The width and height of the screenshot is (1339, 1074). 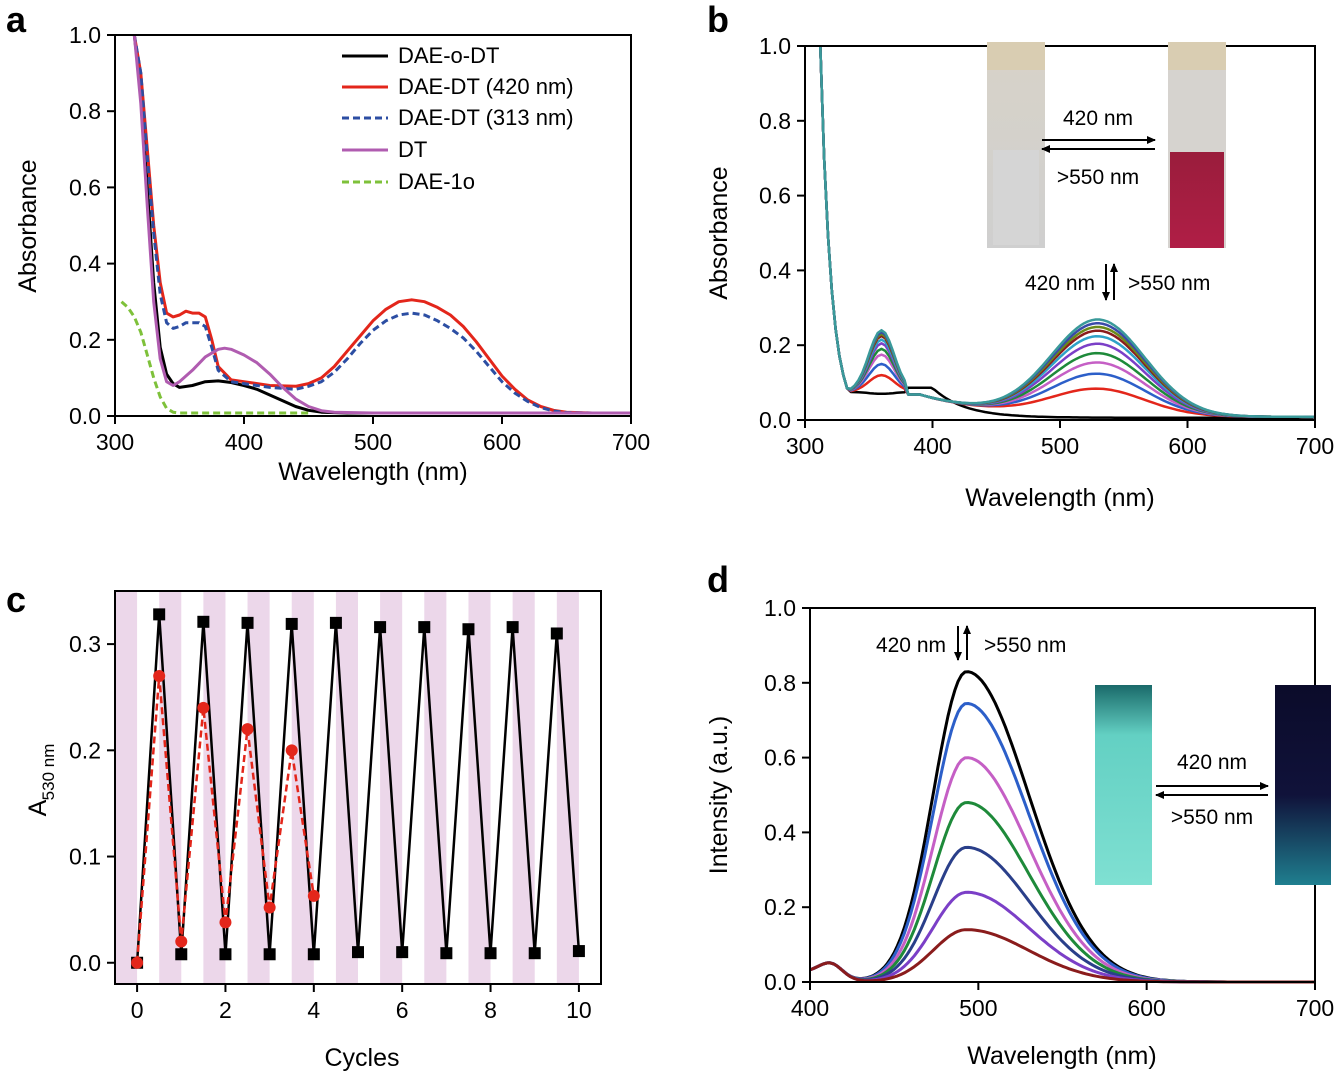 What do you see at coordinates (1212, 762) in the screenshot?
I see `panel-d-forward-label: 420 nm` at bounding box center [1212, 762].